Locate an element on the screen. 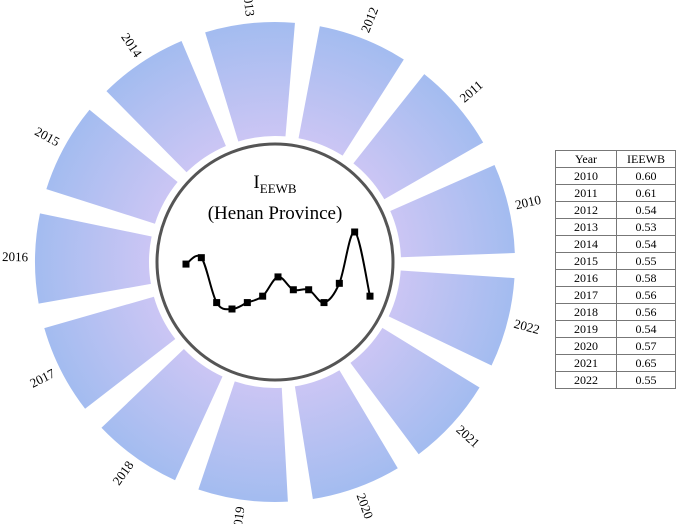 This screenshot has height=524, width=685. chart-title: IEEWB is located at coordinates (274, 184).